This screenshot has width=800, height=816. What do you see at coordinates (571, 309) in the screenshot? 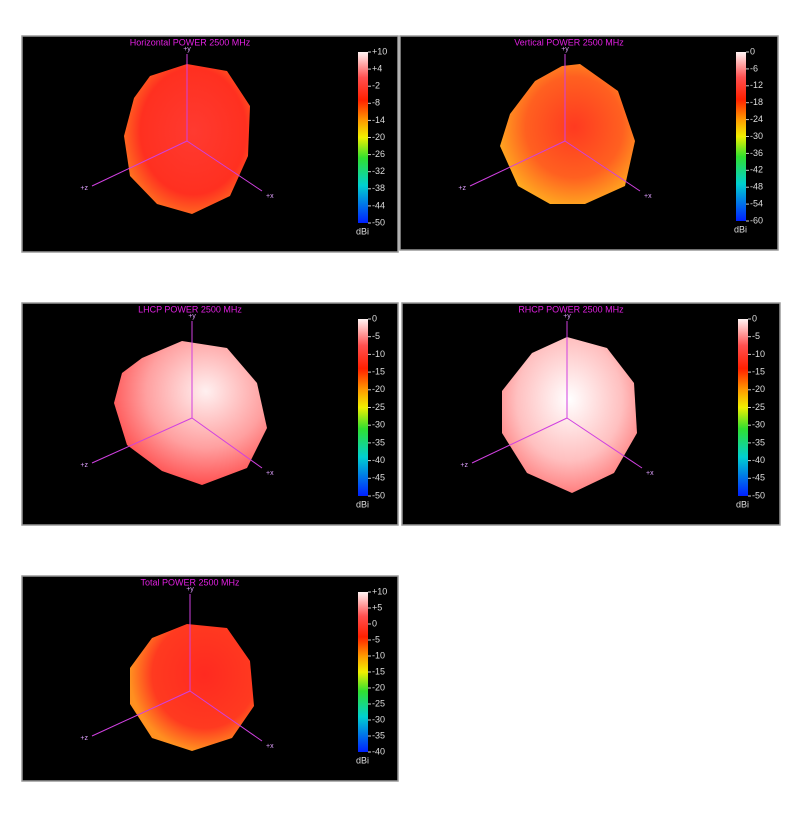
I see `panel-title: RHCP POWER 2500 MHz` at bounding box center [571, 309].